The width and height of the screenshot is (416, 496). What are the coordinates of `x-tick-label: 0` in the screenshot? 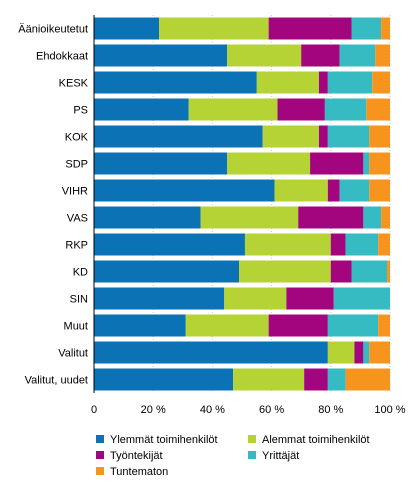 It's located at (94, 410).